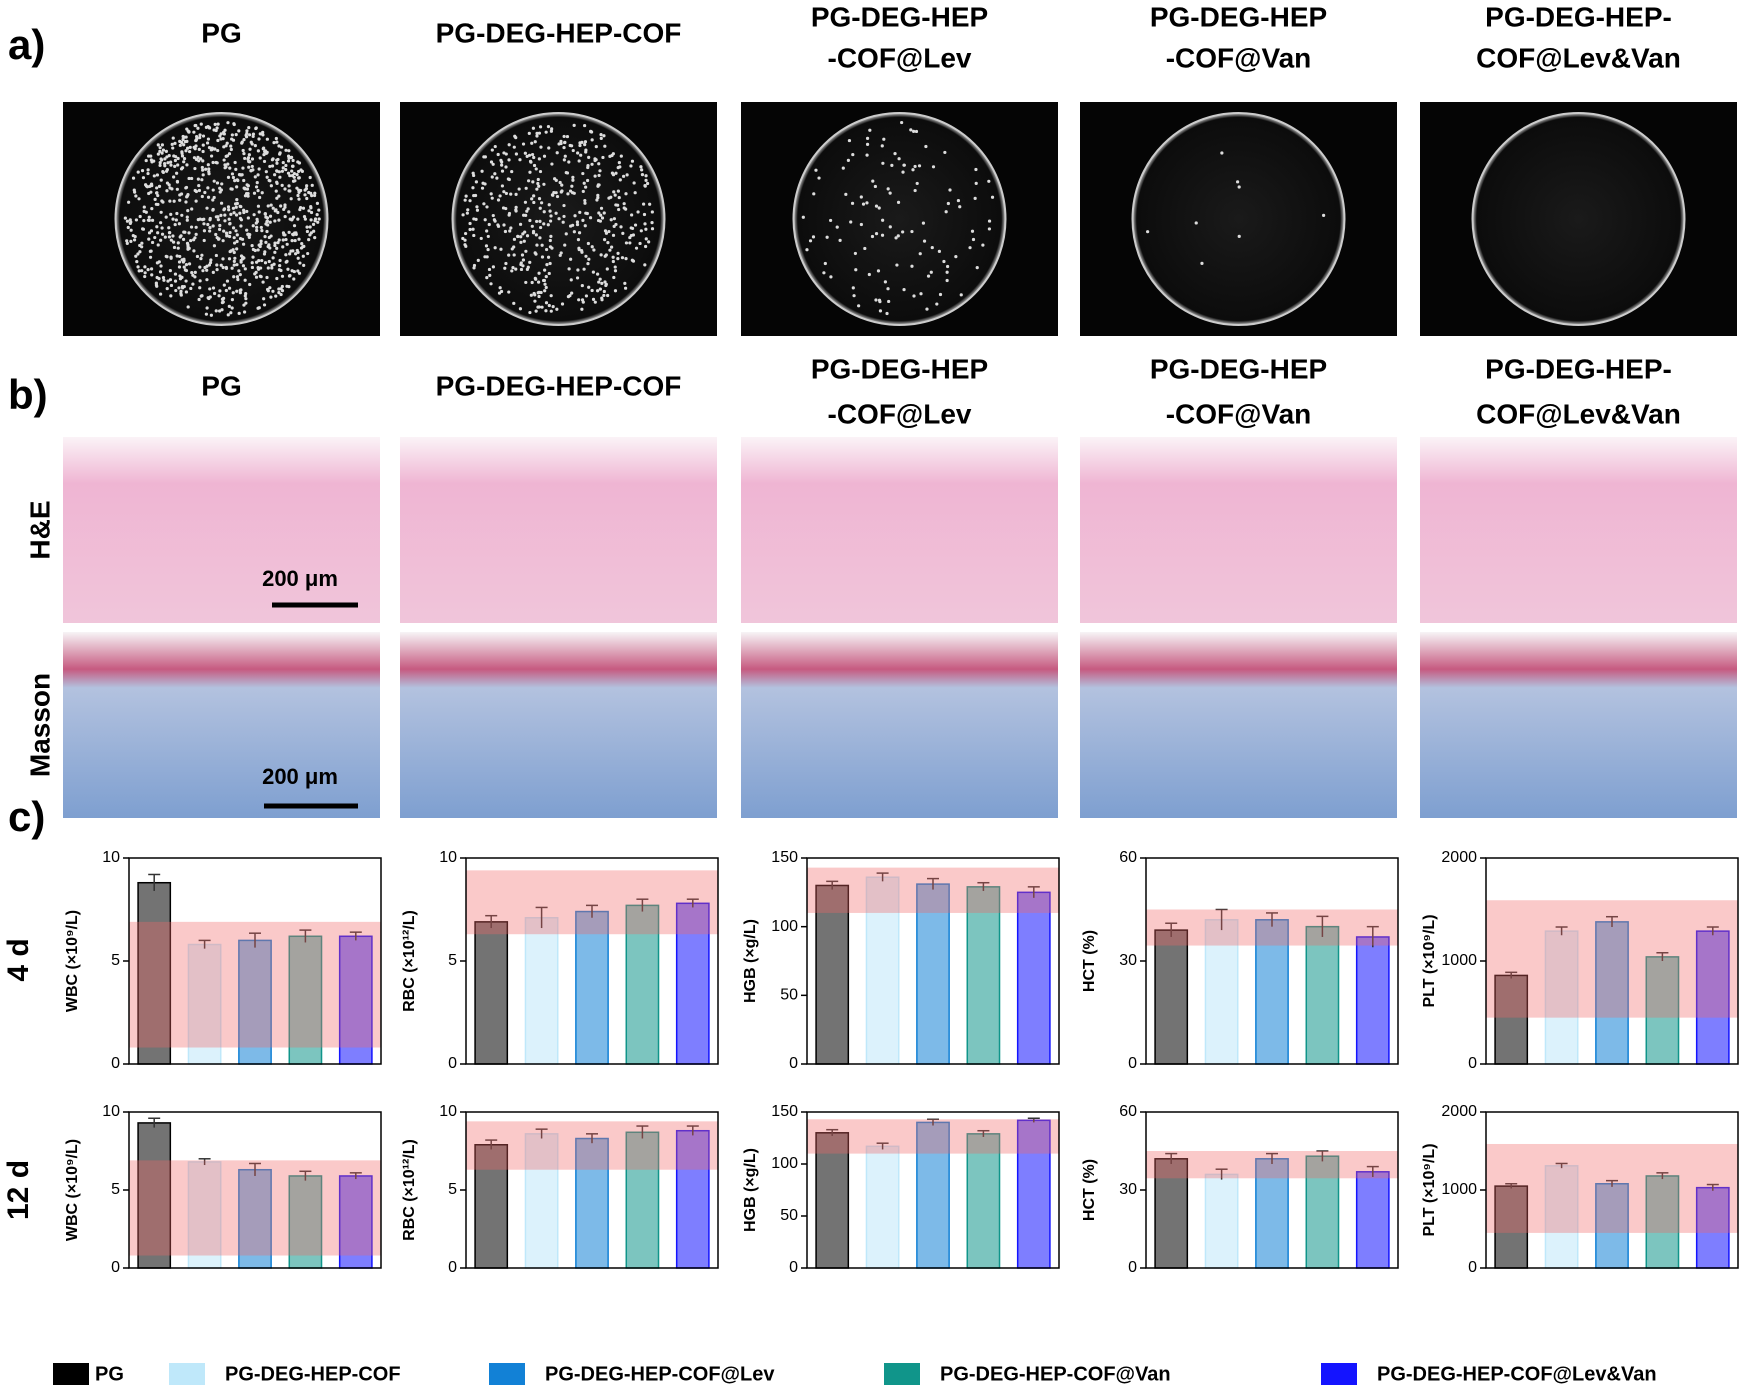 The height and width of the screenshot is (1392, 1744). Describe the element at coordinates (1272, 927) in the screenshot. I see `reference-band` at that location.